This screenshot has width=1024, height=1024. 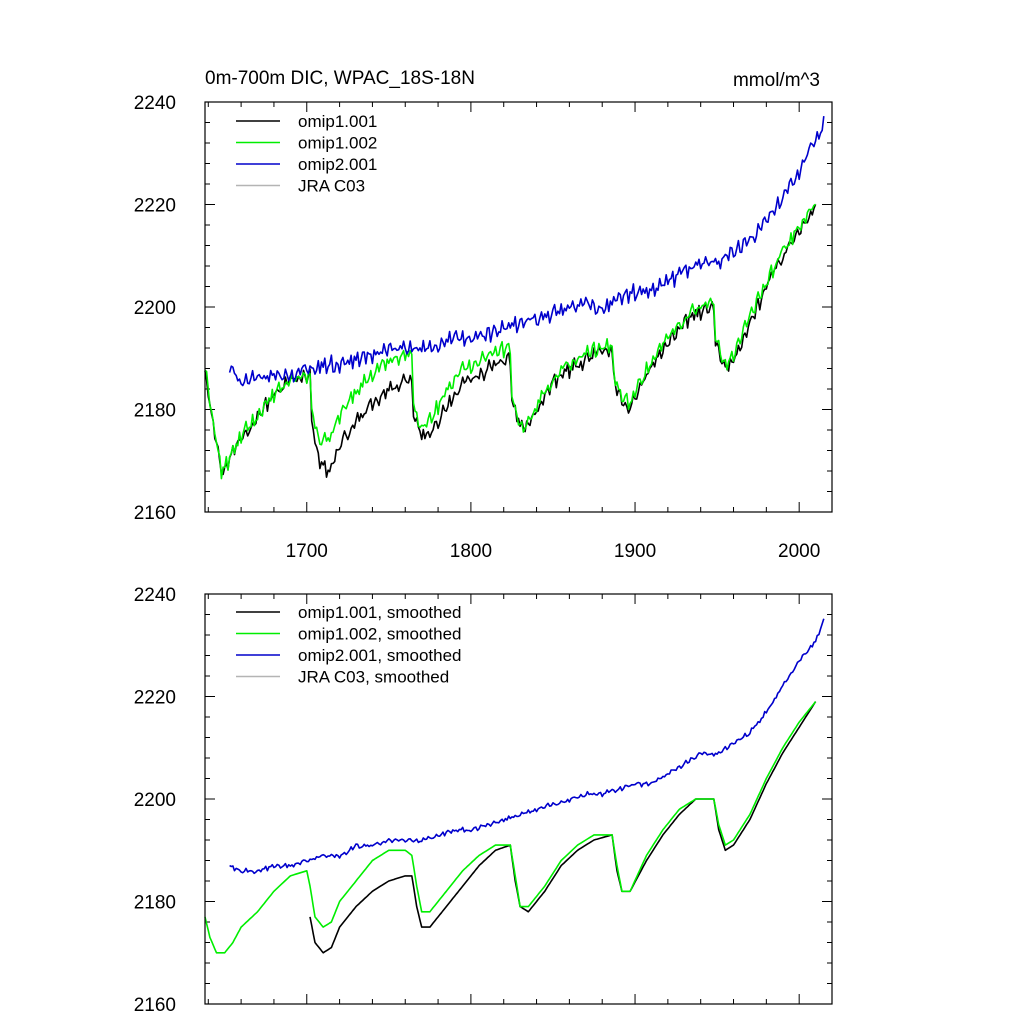 What do you see at coordinates (471, 551) in the screenshot?
I see `x-tick-label: 1800` at bounding box center [471, 551].